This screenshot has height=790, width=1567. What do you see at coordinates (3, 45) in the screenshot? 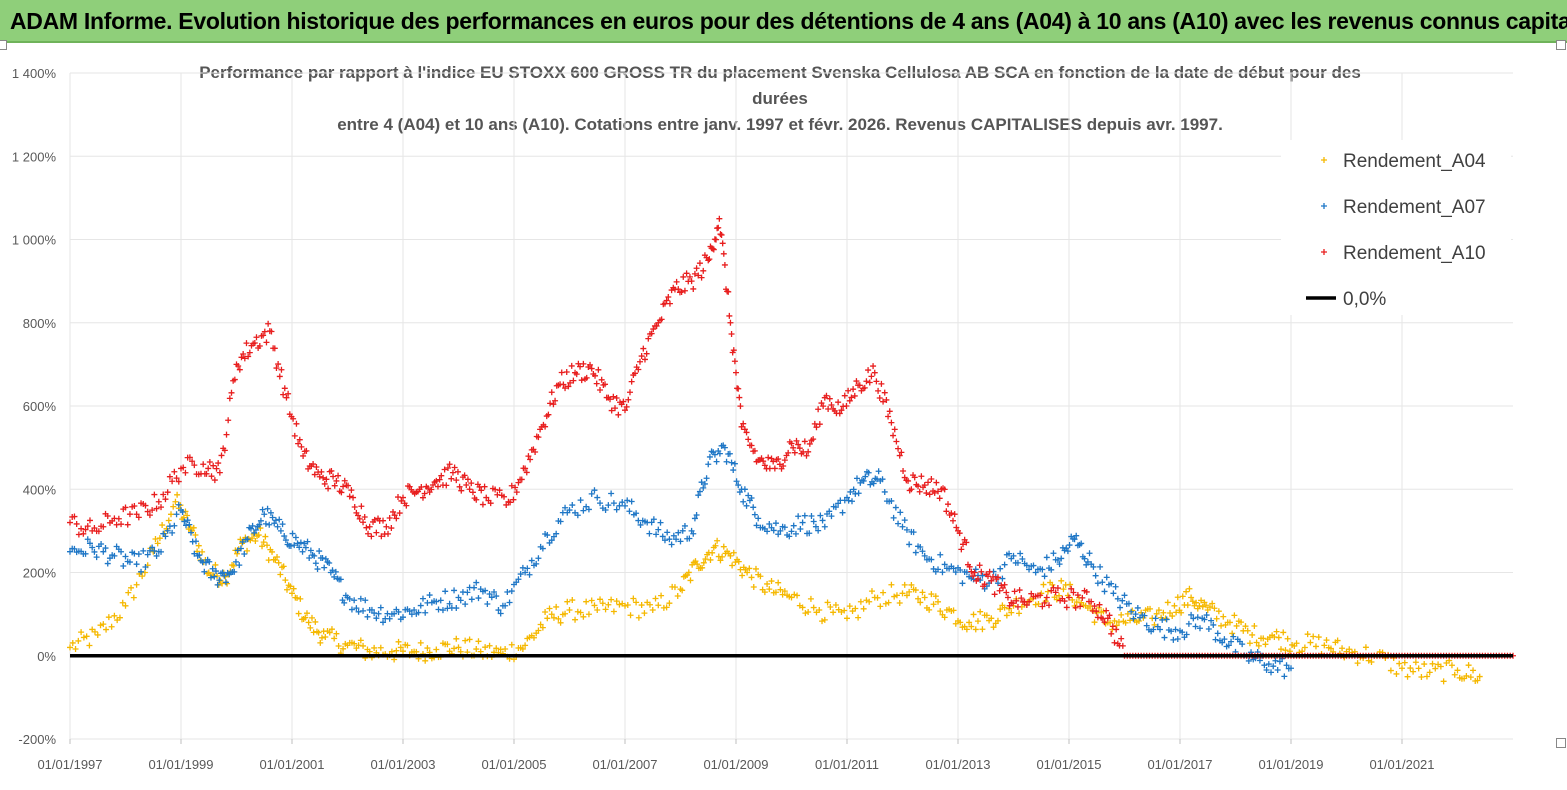
I see `resize-handle-top-left` at bounding box center [3, 45].